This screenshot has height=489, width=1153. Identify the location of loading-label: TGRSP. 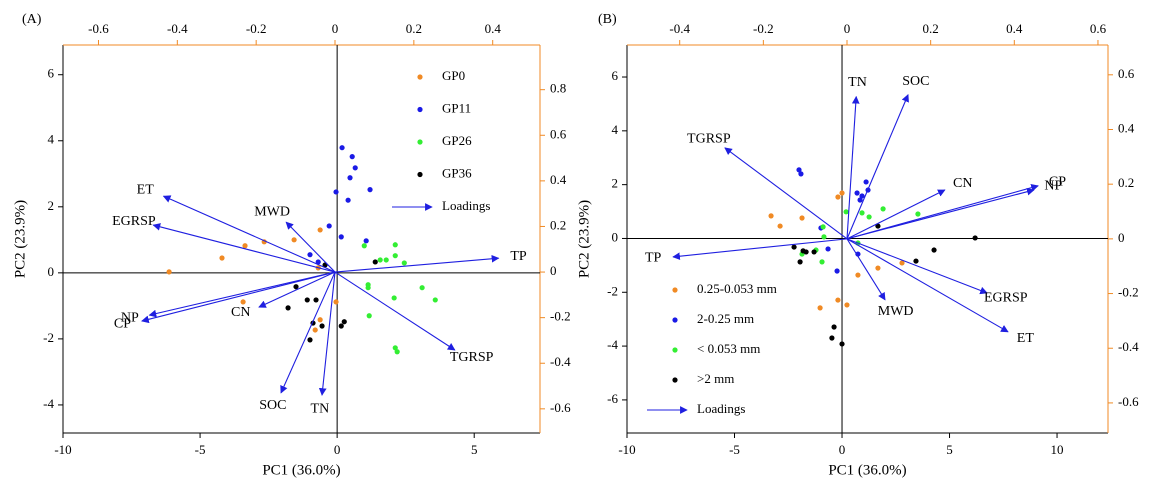
(472, 357).